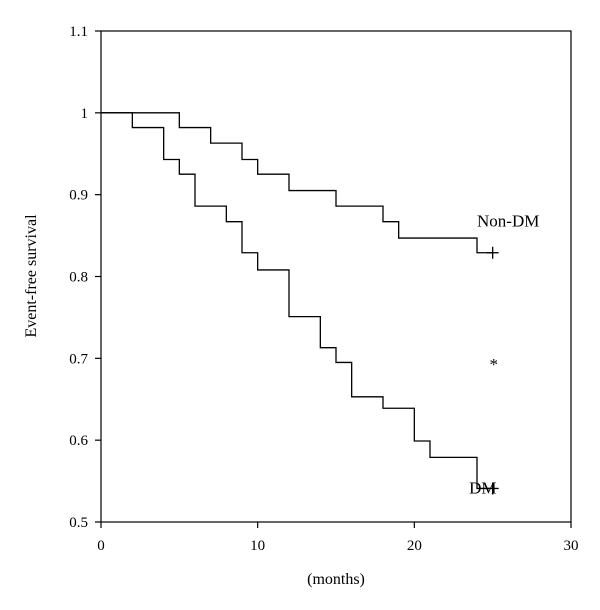 The image size is (600, 610). Describe the element at coordinates (414, 546) in the screenshot. I see `x-tick-label: 20` at that location.